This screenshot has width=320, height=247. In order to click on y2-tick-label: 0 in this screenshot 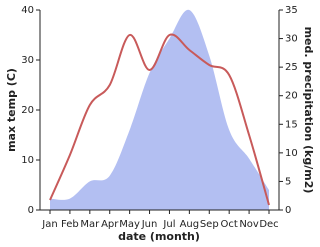, I will do `click(288, 210)`.